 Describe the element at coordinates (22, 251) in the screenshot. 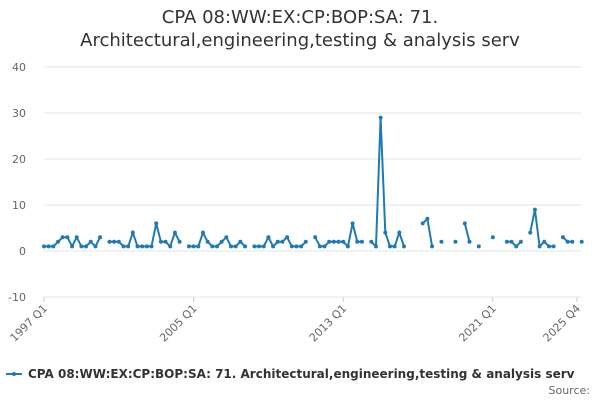

I see `y-tick-label: 0` at that location.